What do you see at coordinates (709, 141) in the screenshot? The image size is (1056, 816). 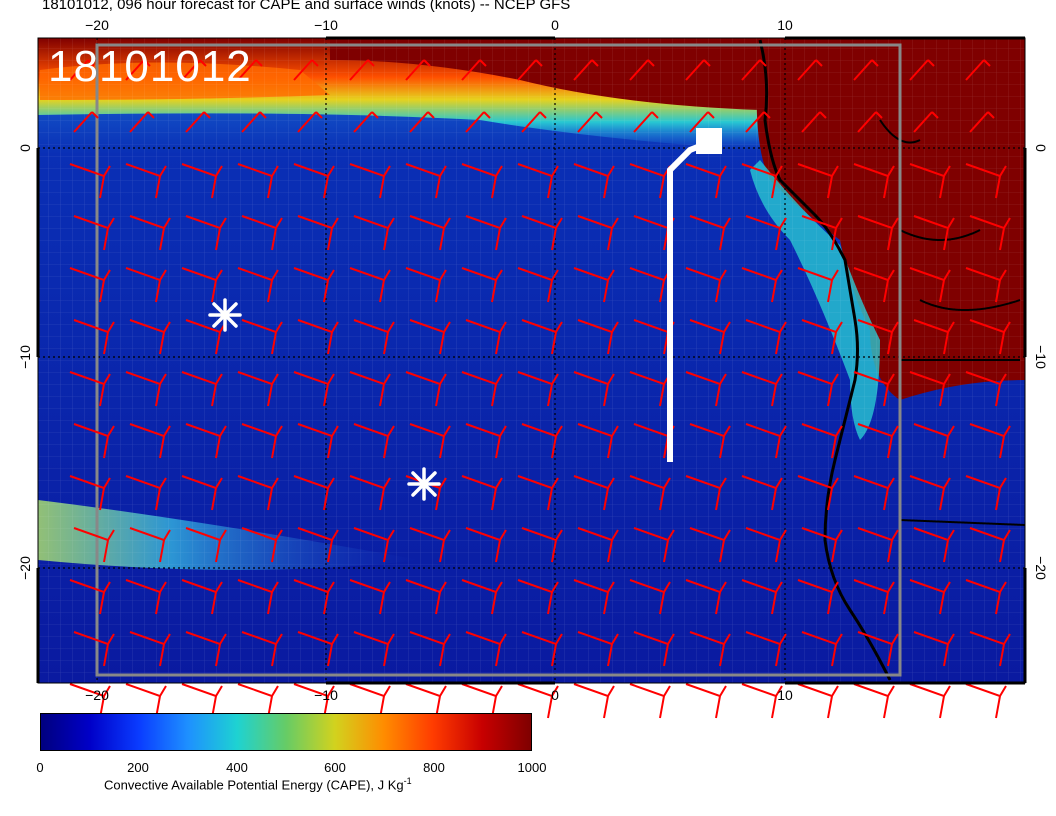 I see `track-endpoint-square` at bounding box center [709, 141].